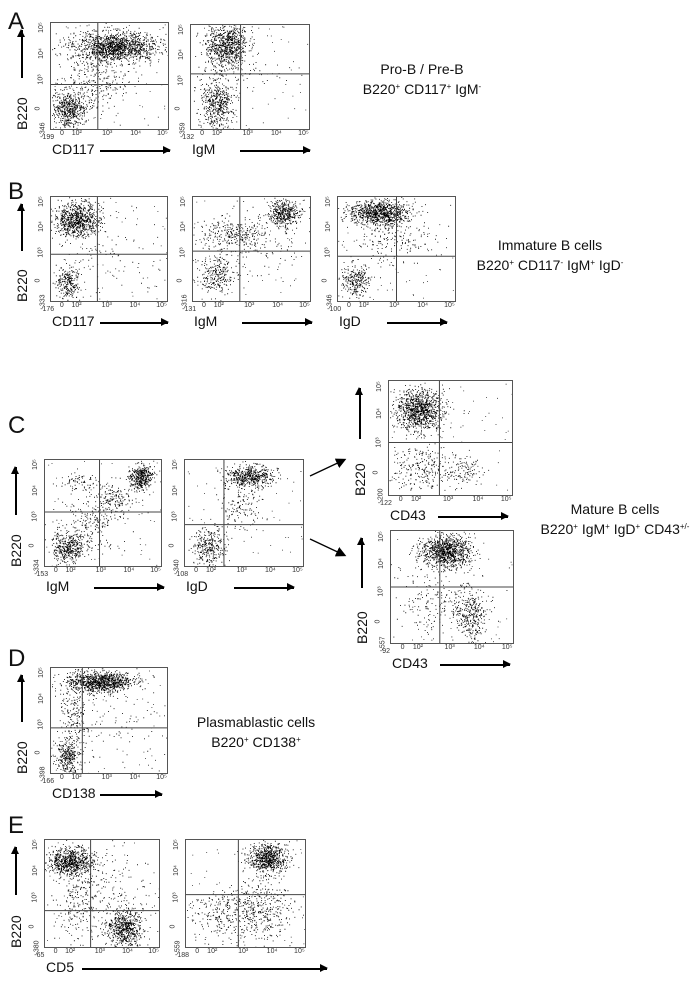 Image resolution: width=690 pixels, height=983 pixels. I want to click on x-axis-label: IgM, so click(58, 586).